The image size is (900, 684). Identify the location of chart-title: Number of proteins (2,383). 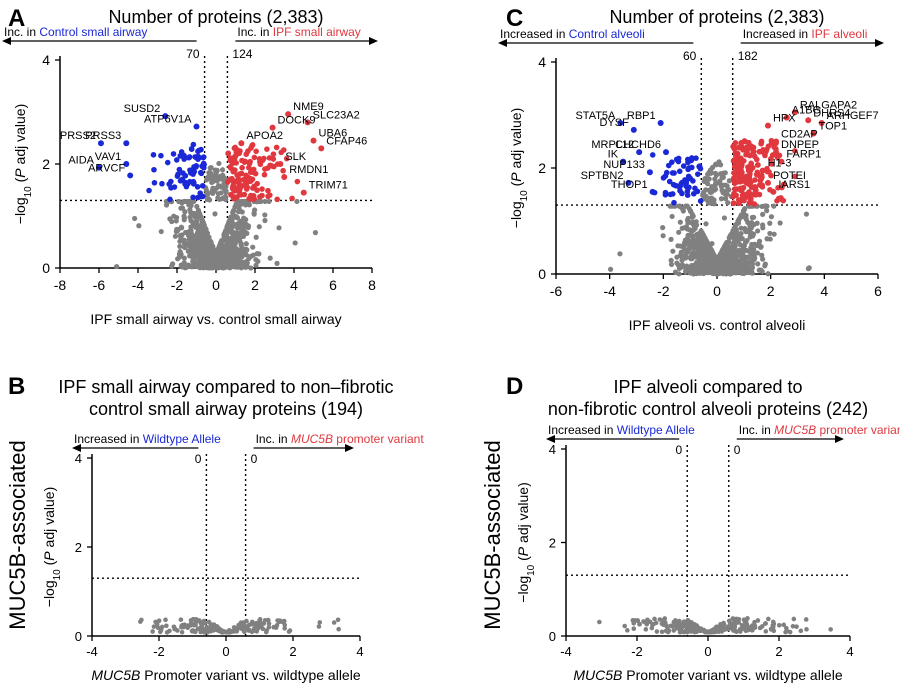
(716, 17).